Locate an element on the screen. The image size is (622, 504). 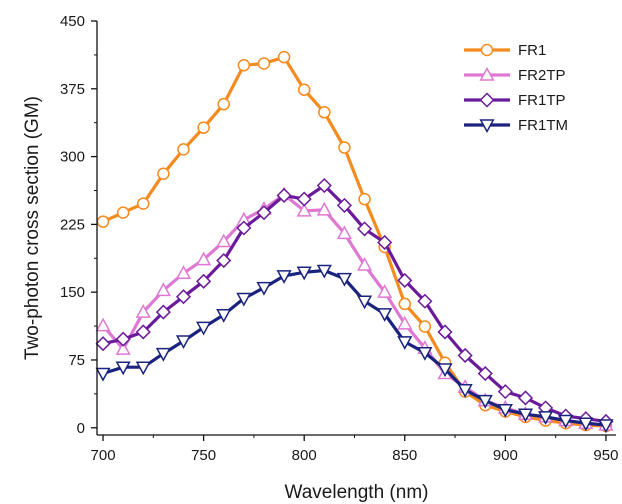
legend-label: FR2TP is located at coordinates (542, 75).